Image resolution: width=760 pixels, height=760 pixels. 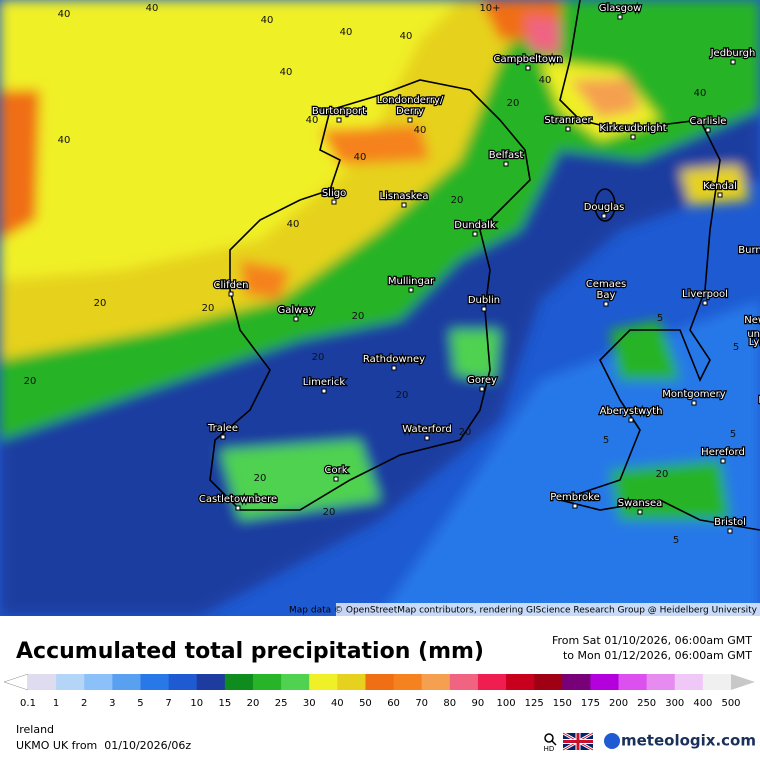 What do you see at coordinates (449, 703) in the screenshot?
I see `legend-tick-label: 80` at bounding box center [449, 703].